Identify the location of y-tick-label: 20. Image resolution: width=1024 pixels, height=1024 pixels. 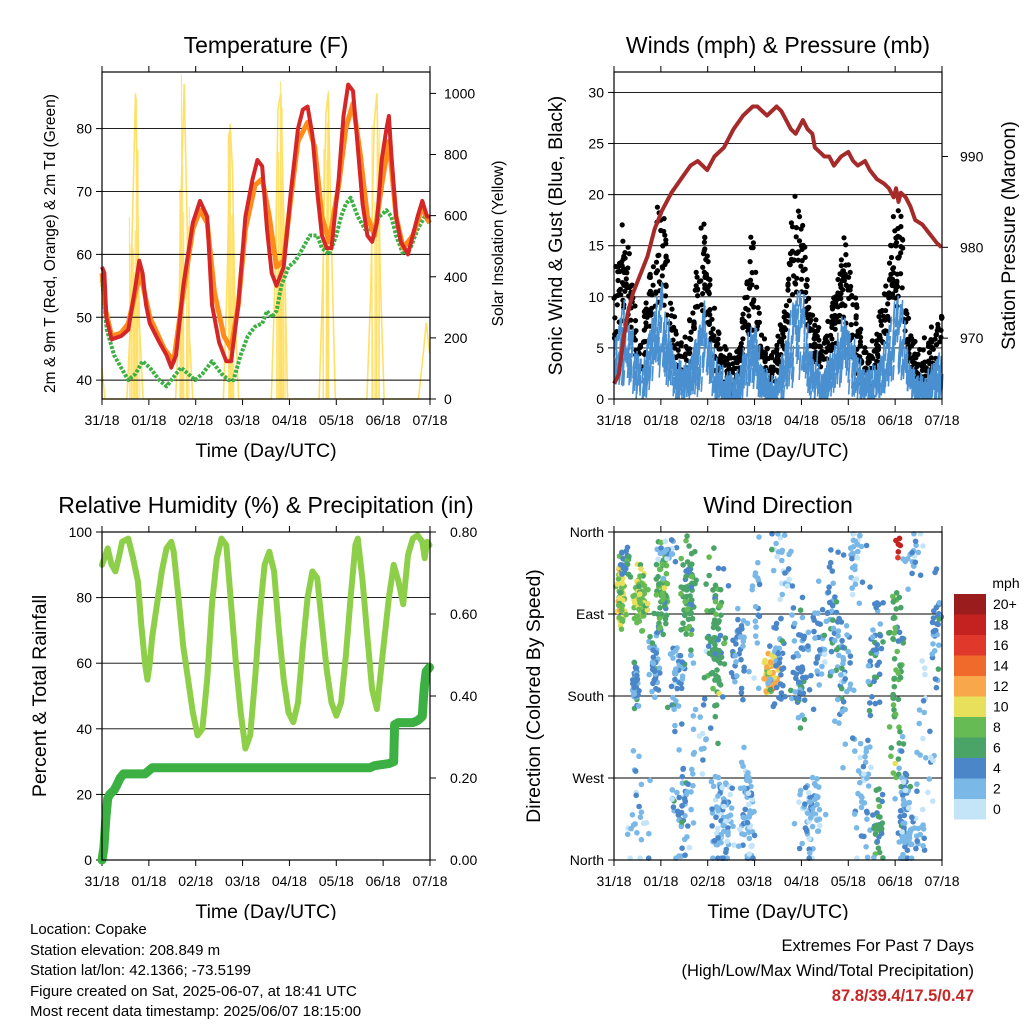
(84, 794).